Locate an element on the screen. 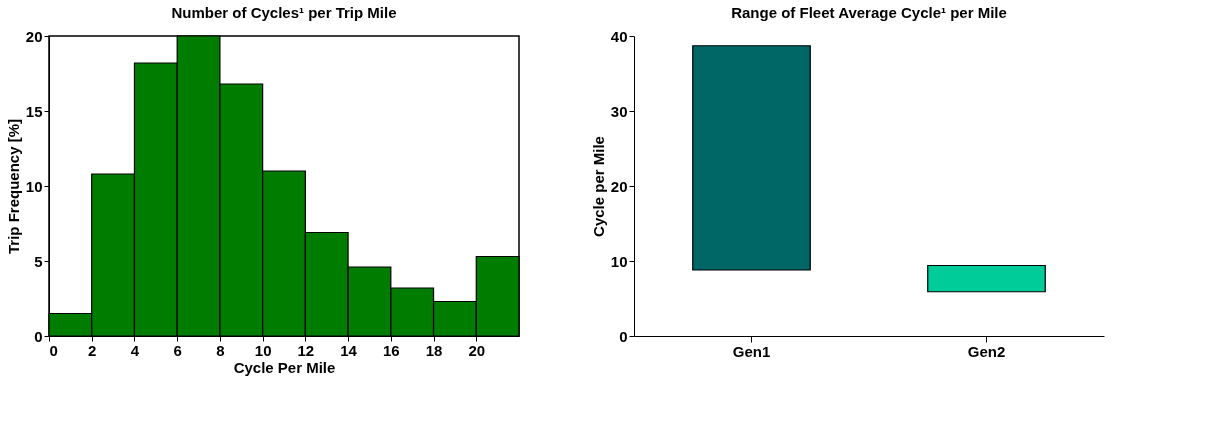 The width and height of the screenshot is (1207, 422). x-tick-label: 8 is located at coordinates (220, 350).